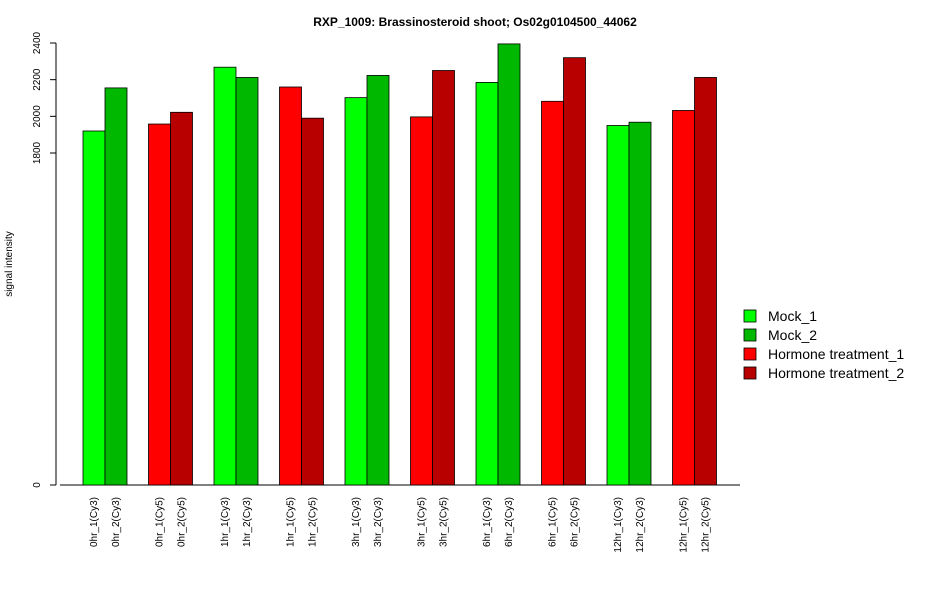 This screenshot has height=600, width=950. I want to click on x-tick-label: 1hr_1(Cy3), so click(225, 522).